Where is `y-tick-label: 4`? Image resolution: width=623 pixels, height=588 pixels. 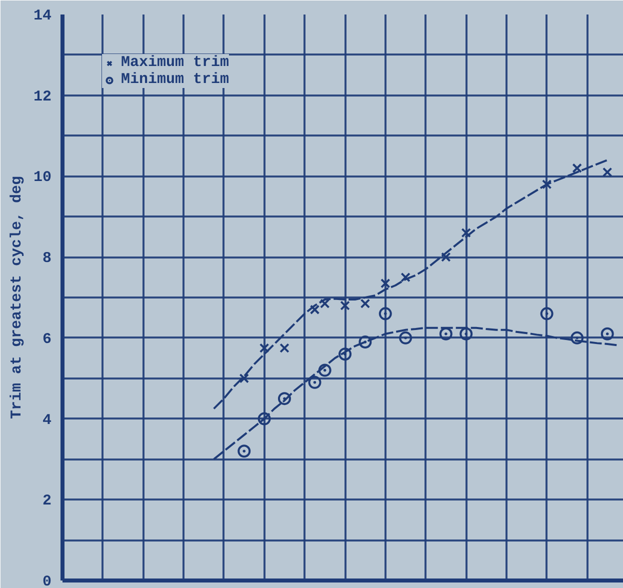 y-tick-label: 4 is located at coordinates (47, 420).